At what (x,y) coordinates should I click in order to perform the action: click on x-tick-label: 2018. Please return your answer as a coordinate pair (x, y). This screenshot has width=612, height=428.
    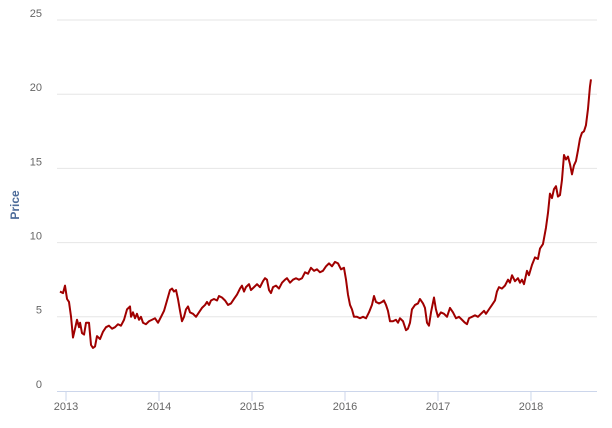
    Looking at the image, I should click on (531, 407).